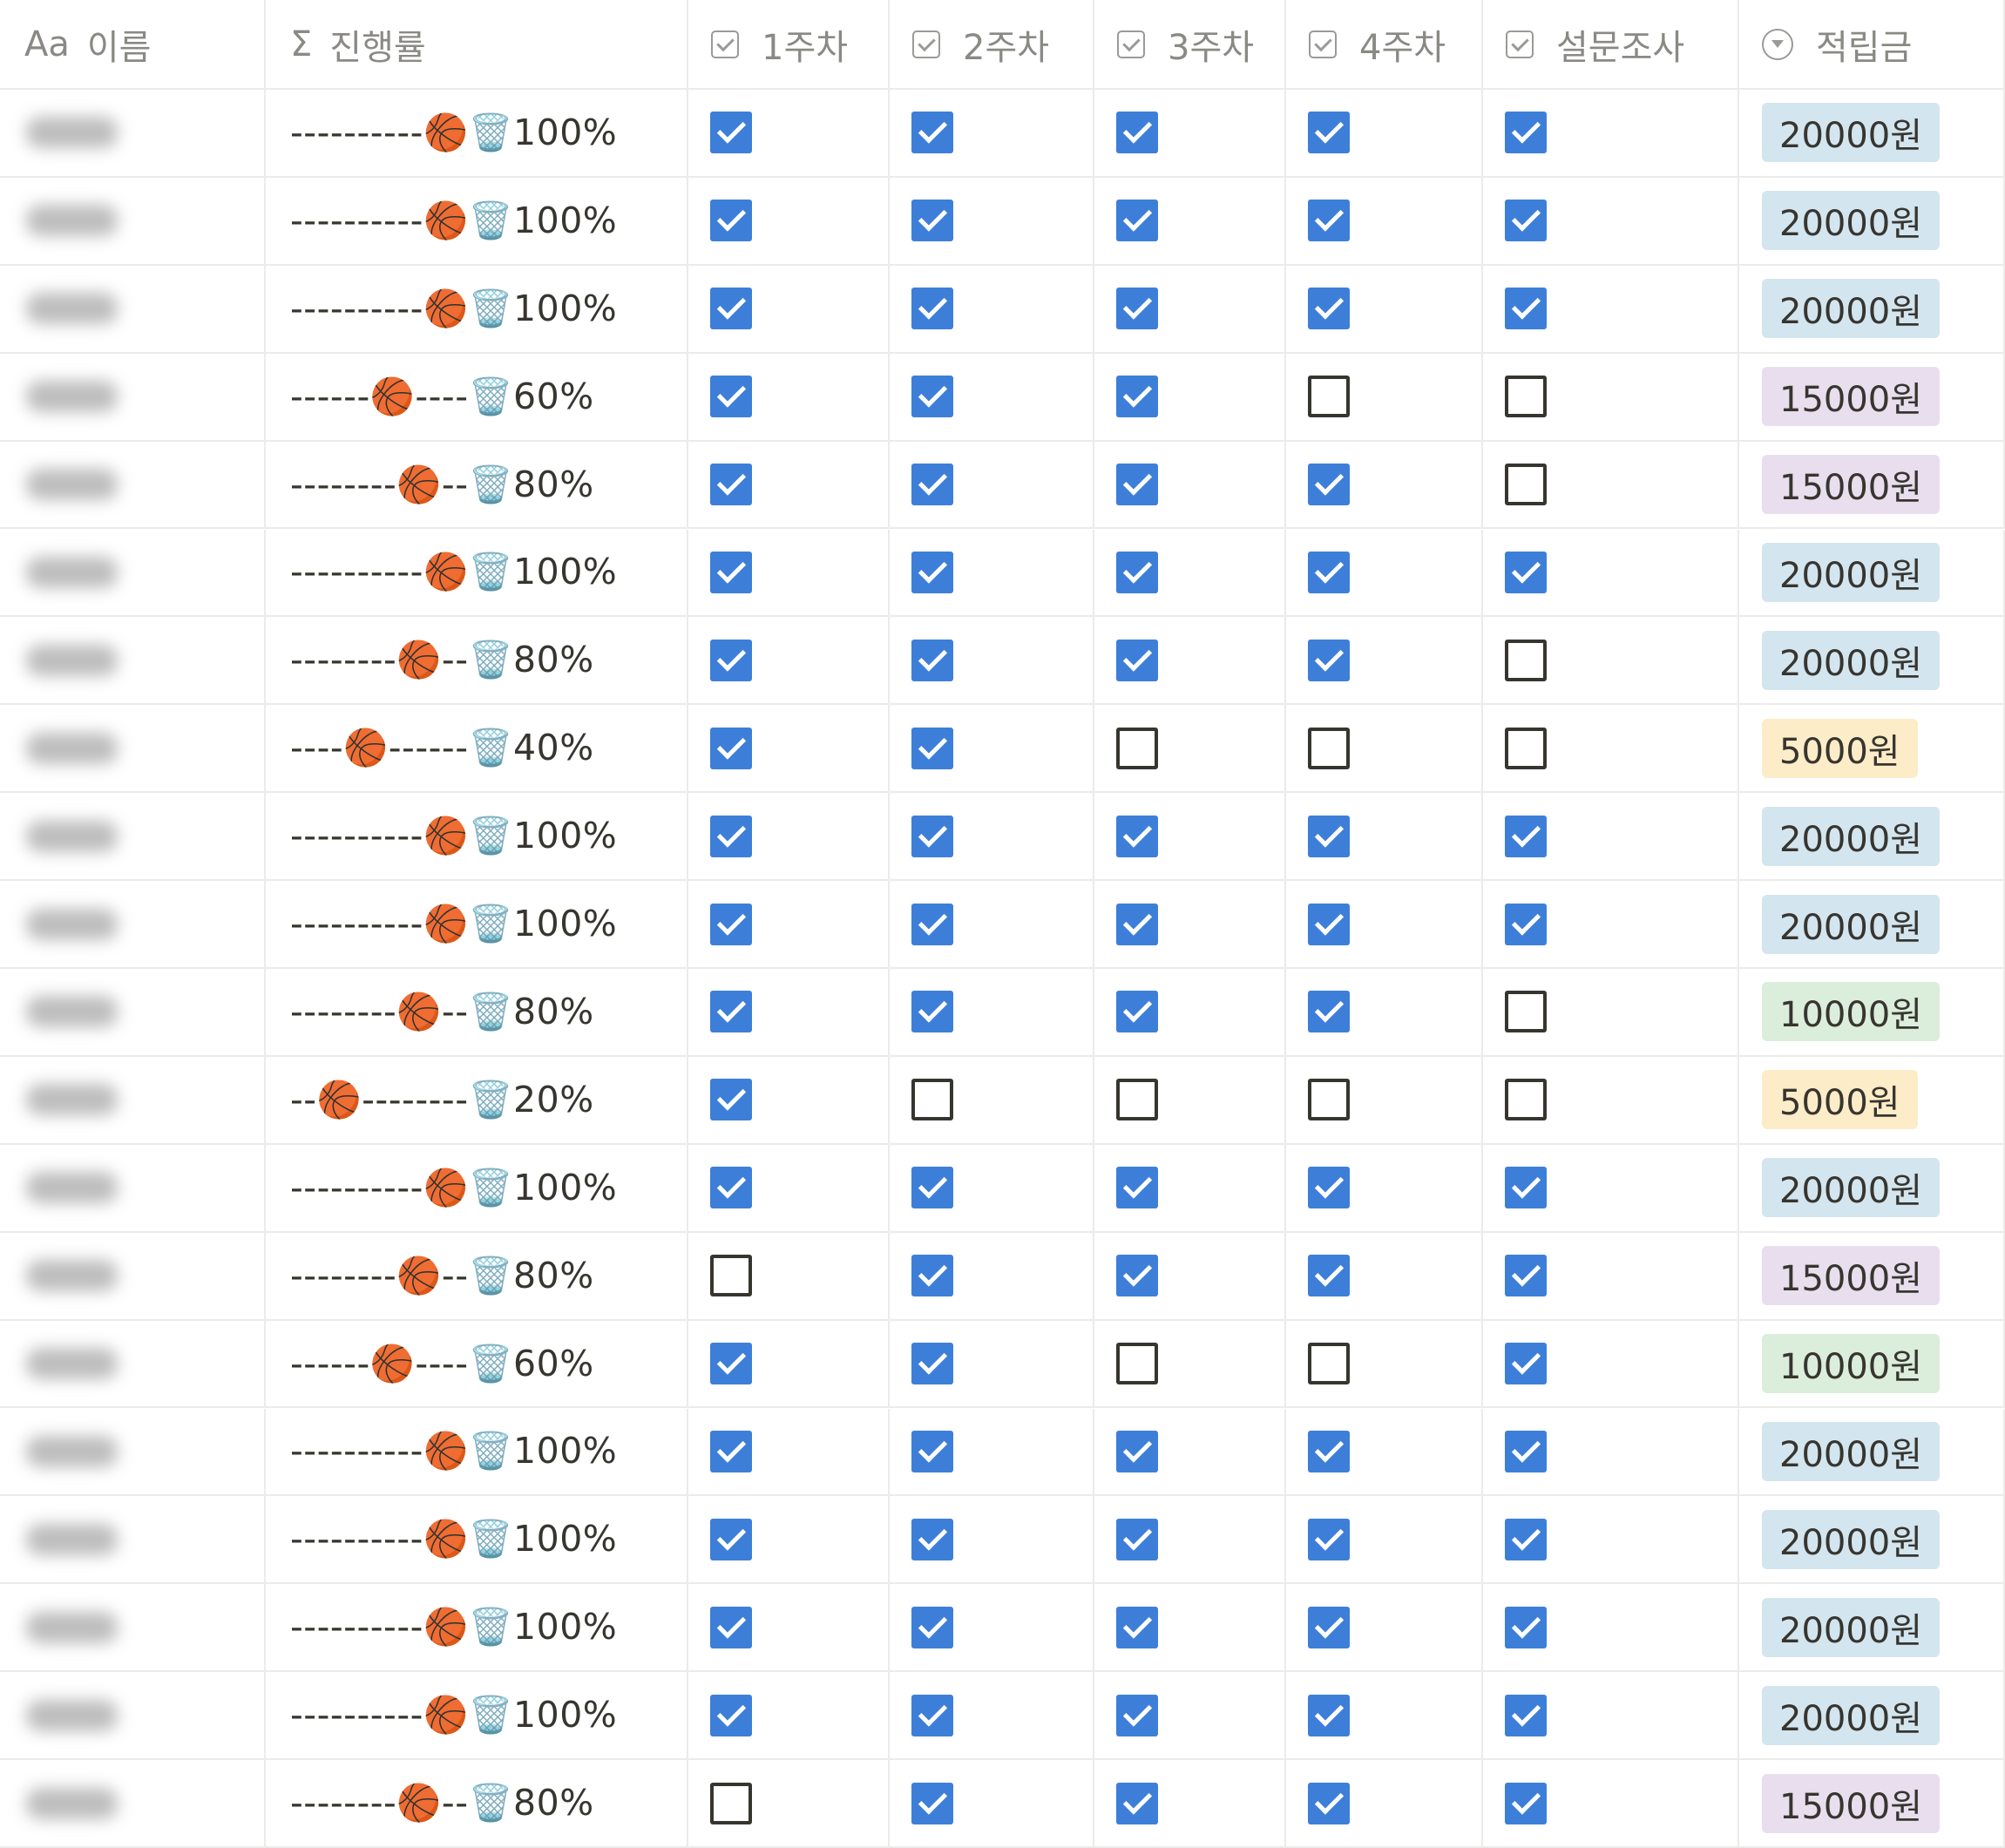  Describe the element at coordinates (1872, 748) in the screenshot. I see `reward-cell: 5000원` at that location.